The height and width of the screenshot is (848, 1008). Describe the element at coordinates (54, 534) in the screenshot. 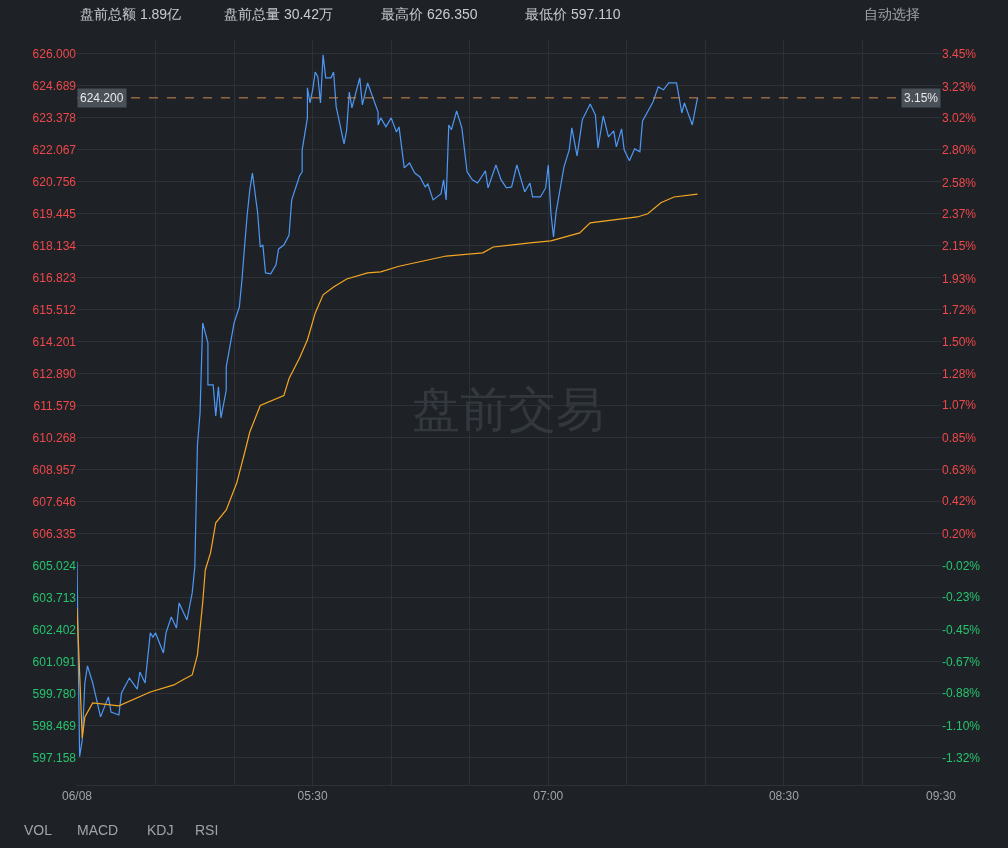

I see `y-tick-label: 606.335` at that location.